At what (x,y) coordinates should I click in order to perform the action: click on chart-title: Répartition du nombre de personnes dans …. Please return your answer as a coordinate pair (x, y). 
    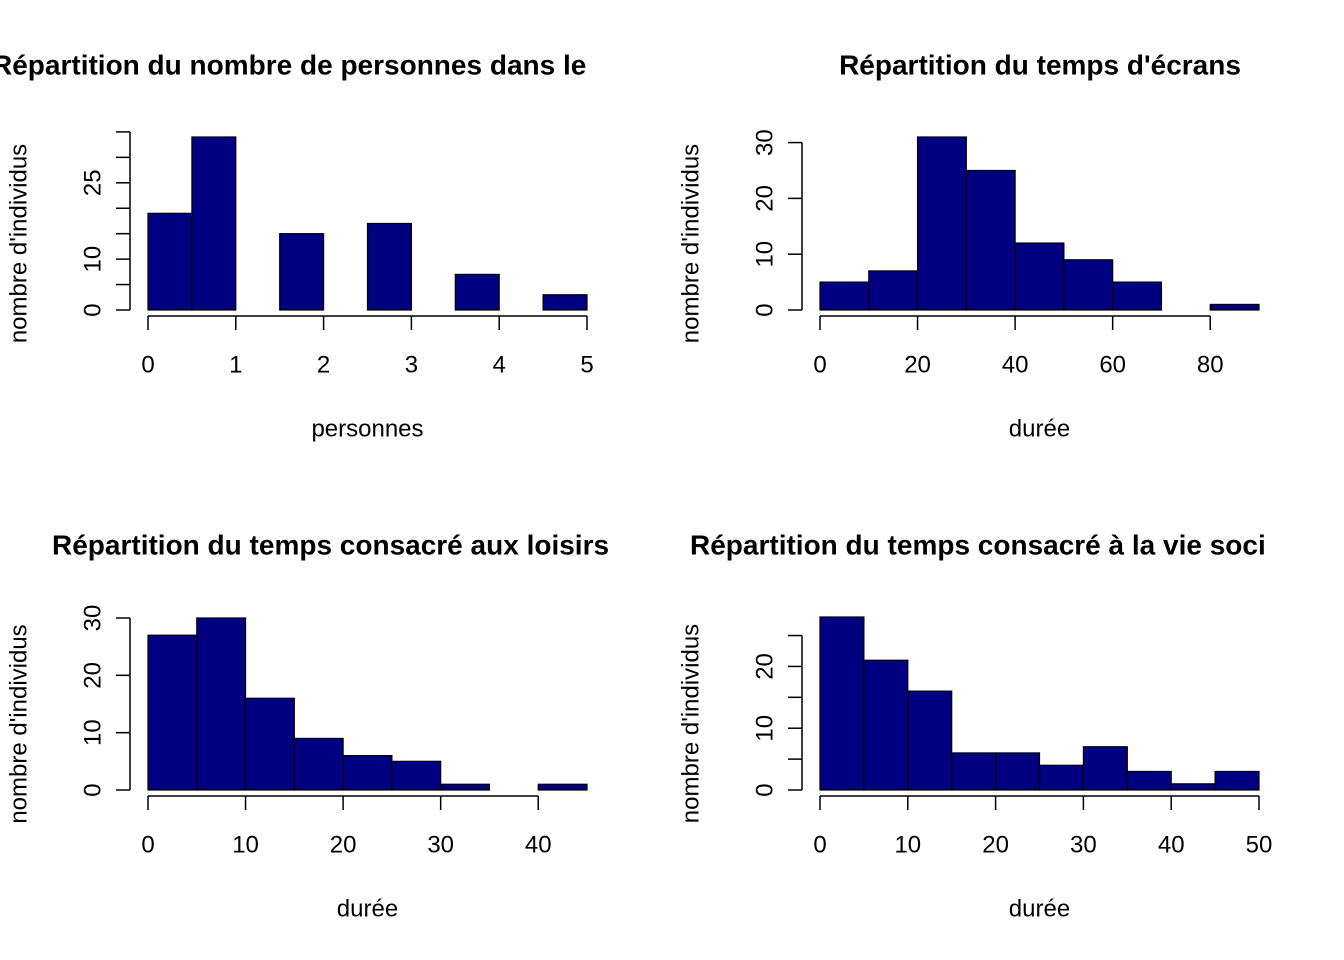
    Looking at the image, I should click on (293, 64).